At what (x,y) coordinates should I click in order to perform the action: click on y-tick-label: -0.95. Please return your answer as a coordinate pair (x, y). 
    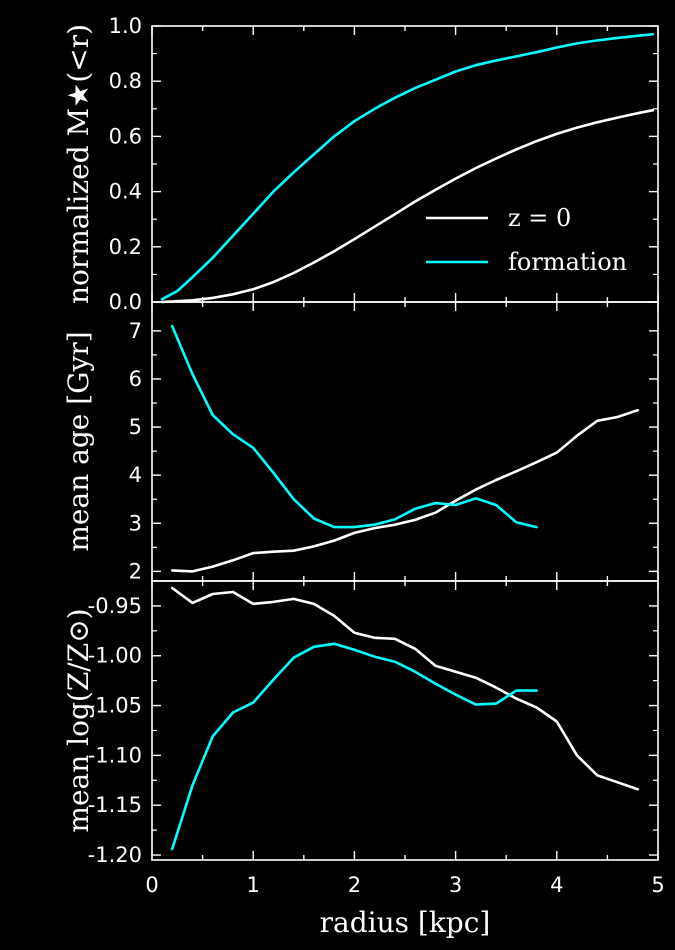
    Looking at the image, I should click on (115, 606).